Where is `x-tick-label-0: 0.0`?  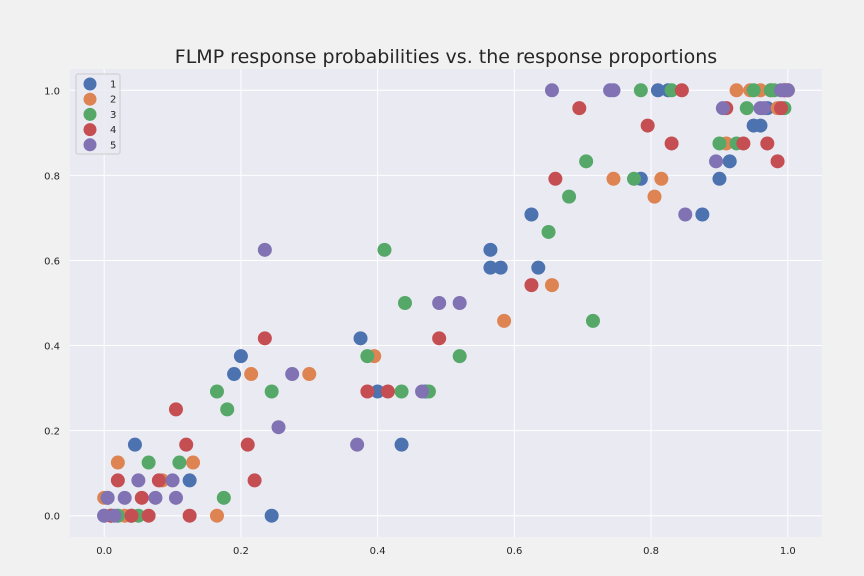 x-tick-label-0: 0.0 is located at coordinates (104, 551).